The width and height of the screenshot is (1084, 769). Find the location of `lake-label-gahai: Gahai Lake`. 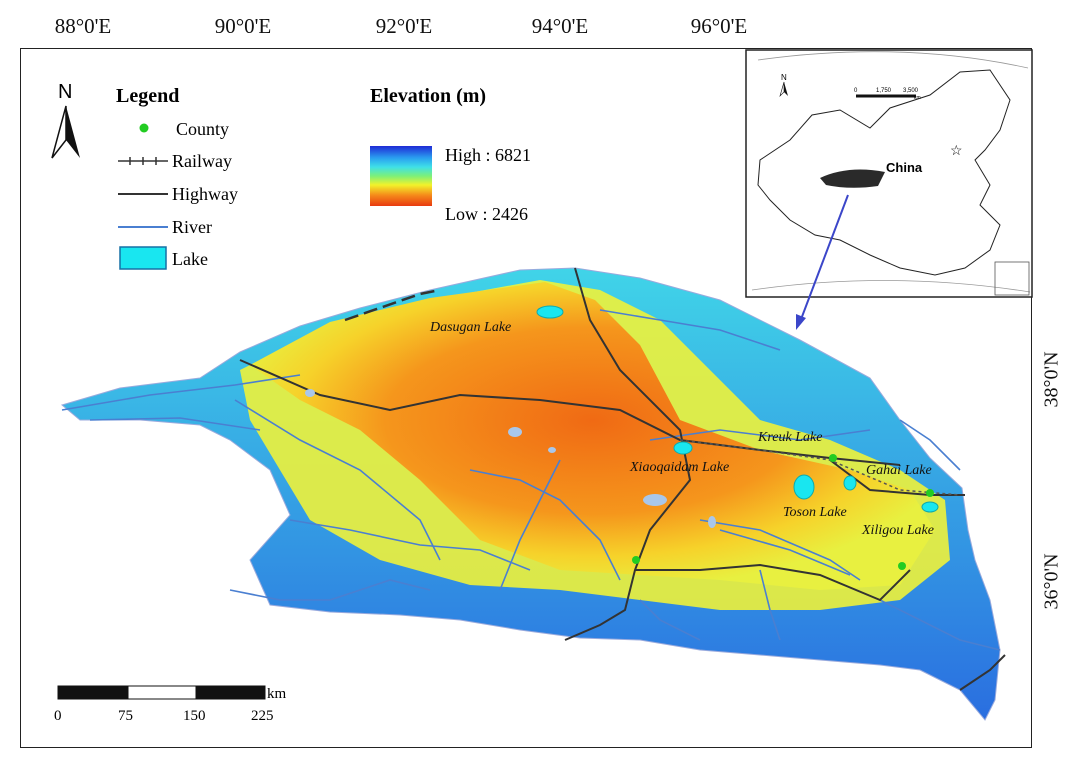

lake-label-gahai: Gahai Lake is located at coordinates (899, 470).